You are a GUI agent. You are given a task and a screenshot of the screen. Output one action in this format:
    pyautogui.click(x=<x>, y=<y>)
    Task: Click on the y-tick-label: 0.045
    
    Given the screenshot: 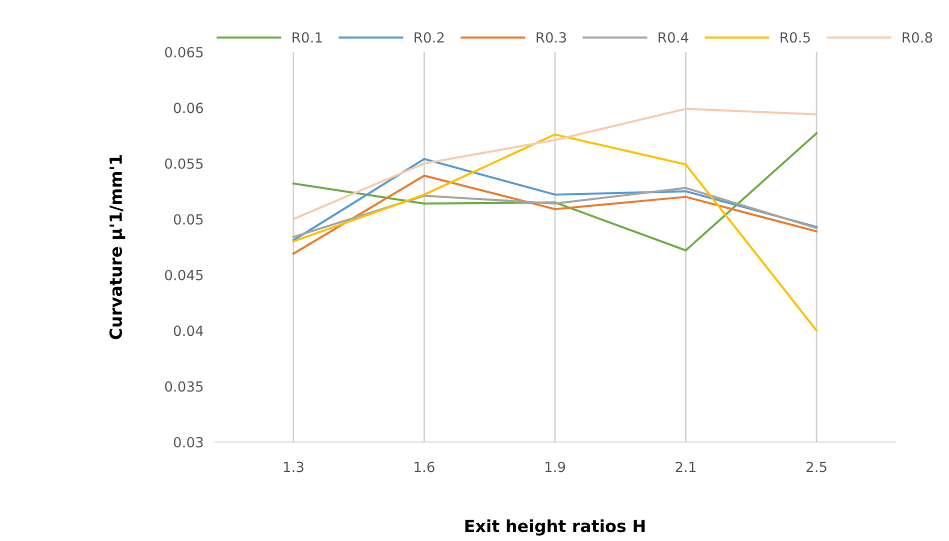 What is the action you would take?
    pyautogui.click(x=184, y=275)
    